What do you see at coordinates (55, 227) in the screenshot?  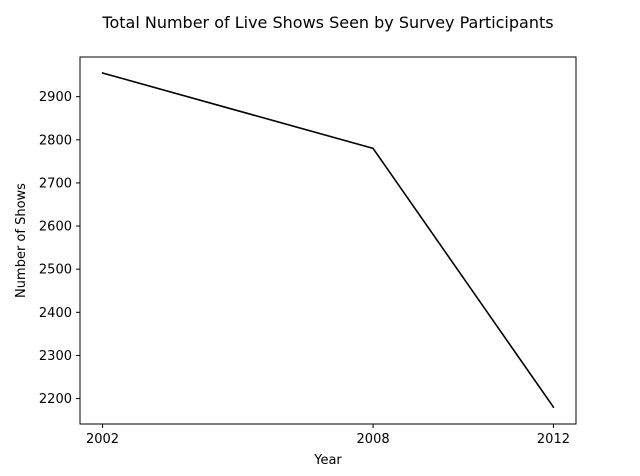 I see `y-tick-label: 2600` at bounding box center [55, 227].